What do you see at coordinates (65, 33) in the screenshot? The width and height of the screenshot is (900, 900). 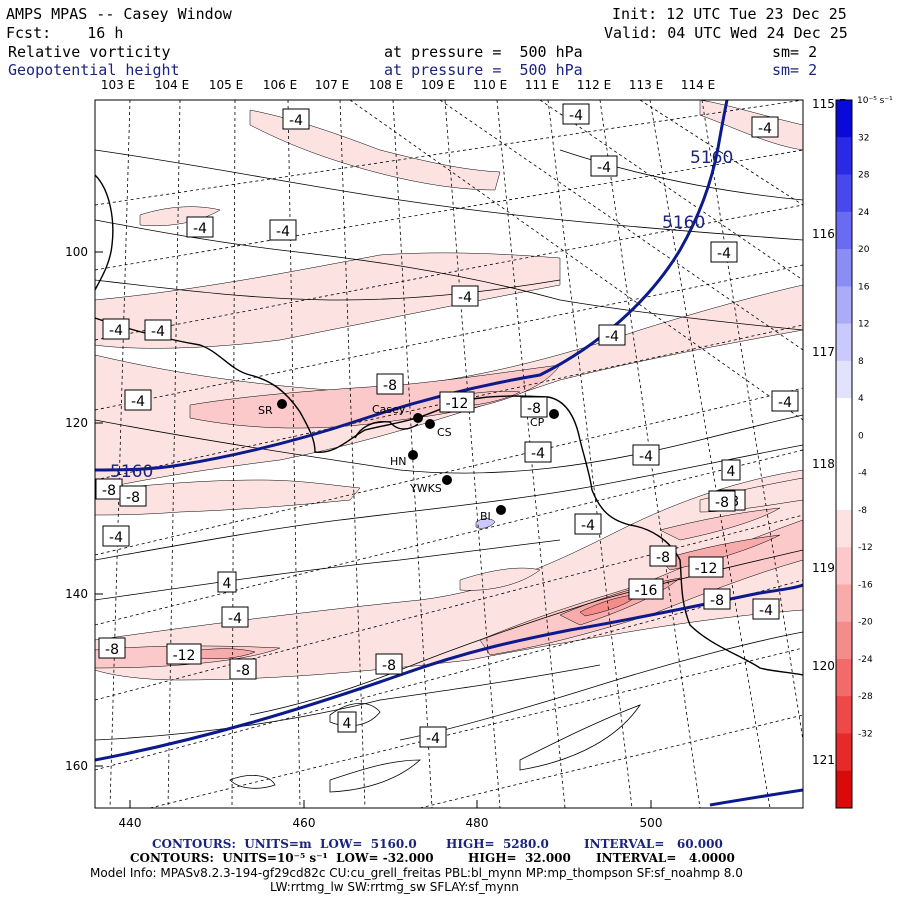 I see `forecast-hour: Fcst: 16 h` at bounding box center [65, 33].